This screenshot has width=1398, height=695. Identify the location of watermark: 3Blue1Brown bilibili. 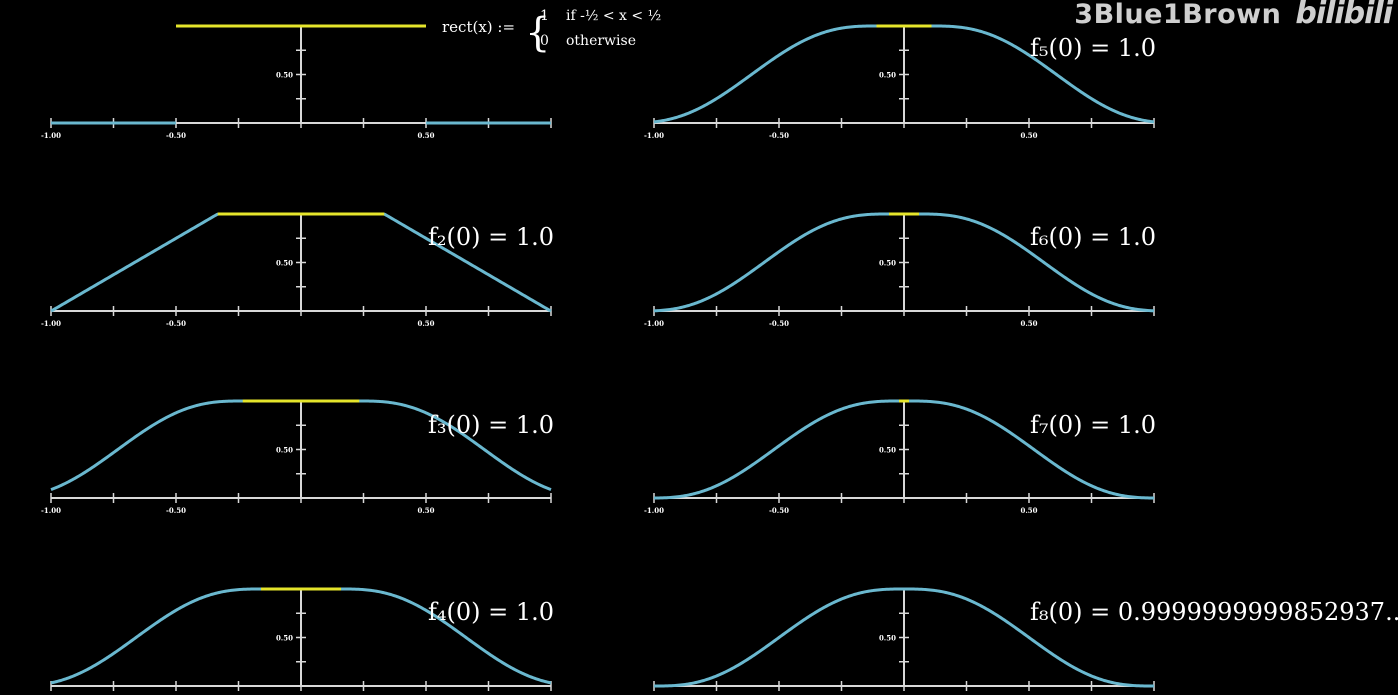
(1233, 15).